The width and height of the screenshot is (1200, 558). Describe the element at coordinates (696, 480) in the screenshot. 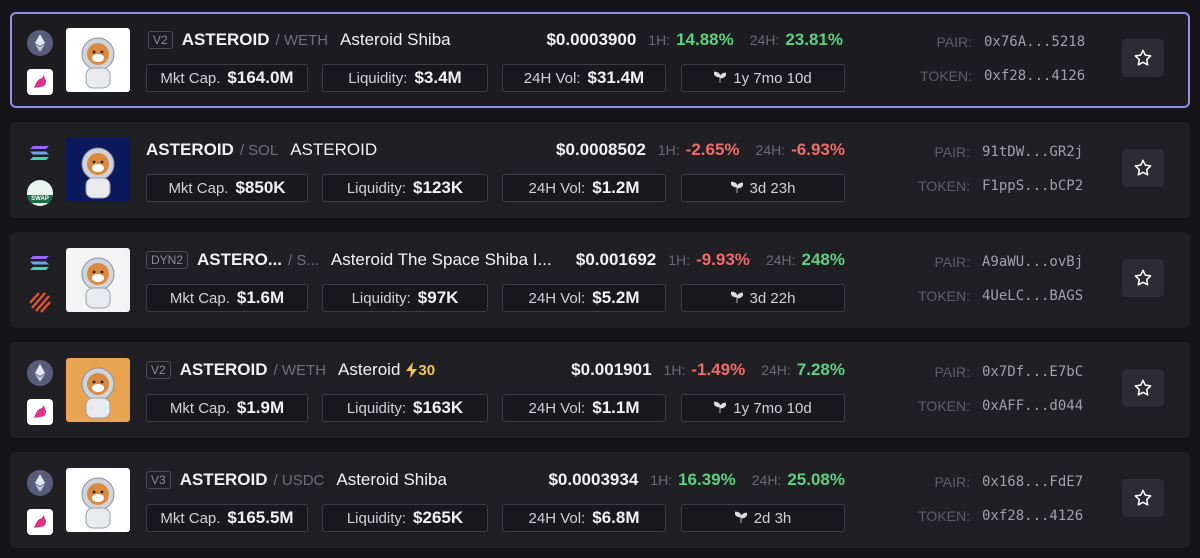

I see `price-info: $0.0003934 1H: 16.39% 24H: 25.08%` at that location.